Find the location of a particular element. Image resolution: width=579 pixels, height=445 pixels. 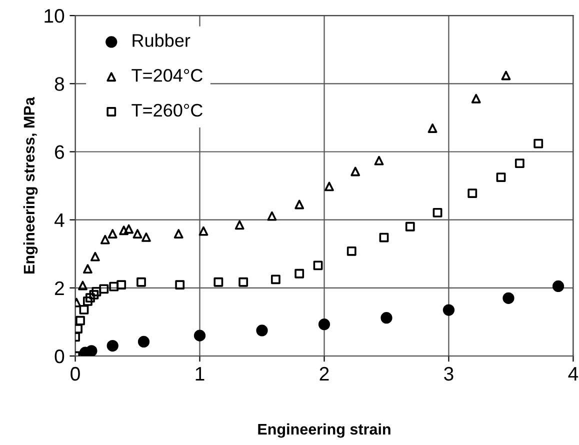

y-tick-label: 8 is located at coordinates (59, 84).